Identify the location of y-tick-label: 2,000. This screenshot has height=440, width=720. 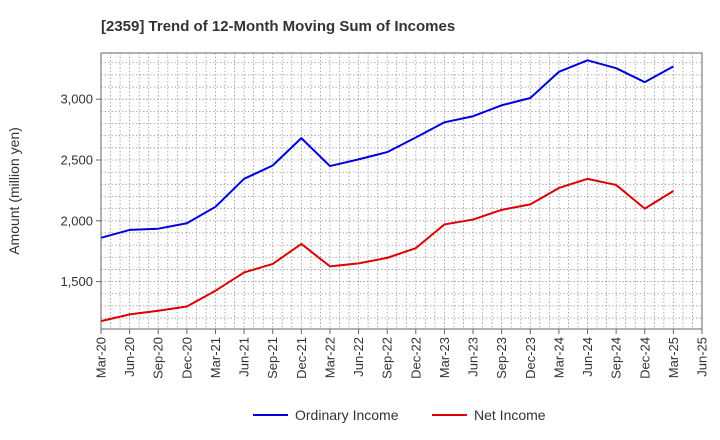
(76, 220).